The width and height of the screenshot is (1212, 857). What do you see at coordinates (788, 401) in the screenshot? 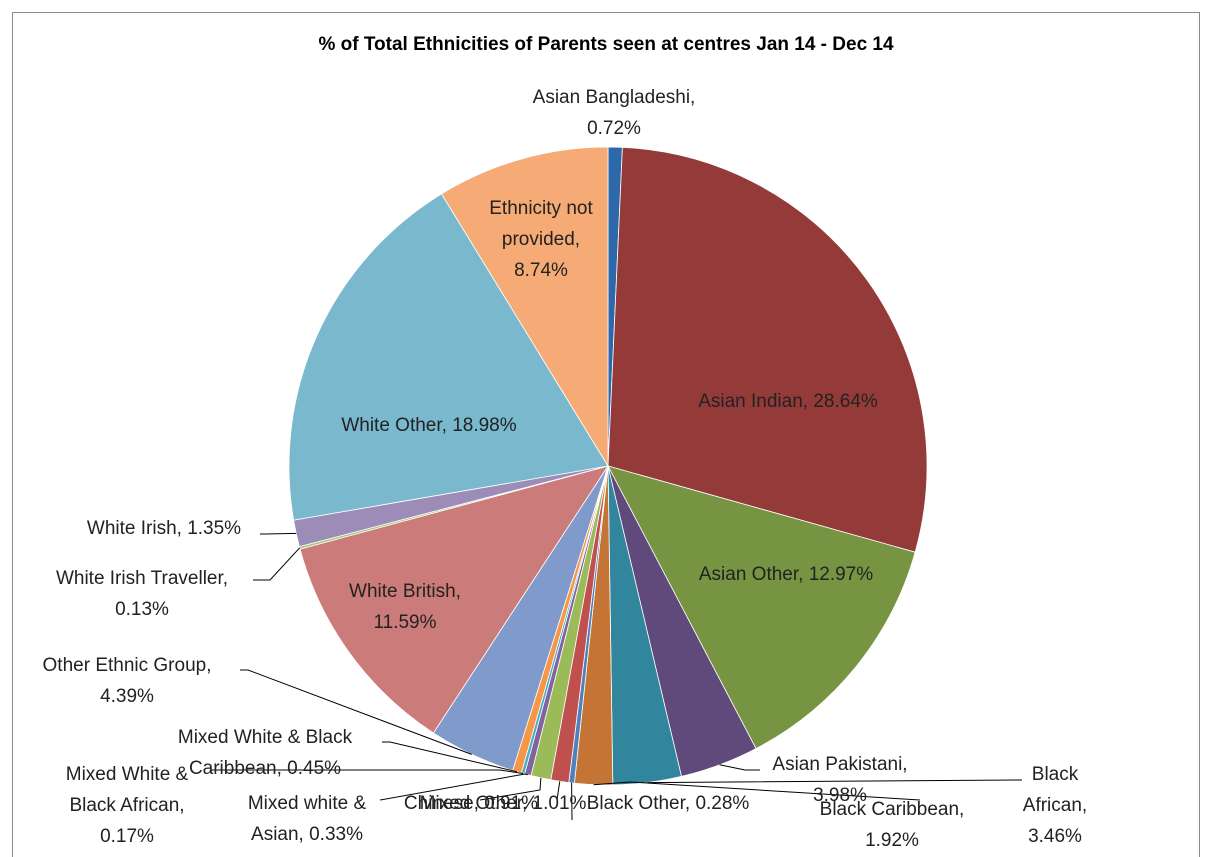
I see `data-label-asian-indian: Asian Indian, 28.64%` at bounding box center [788, 401].